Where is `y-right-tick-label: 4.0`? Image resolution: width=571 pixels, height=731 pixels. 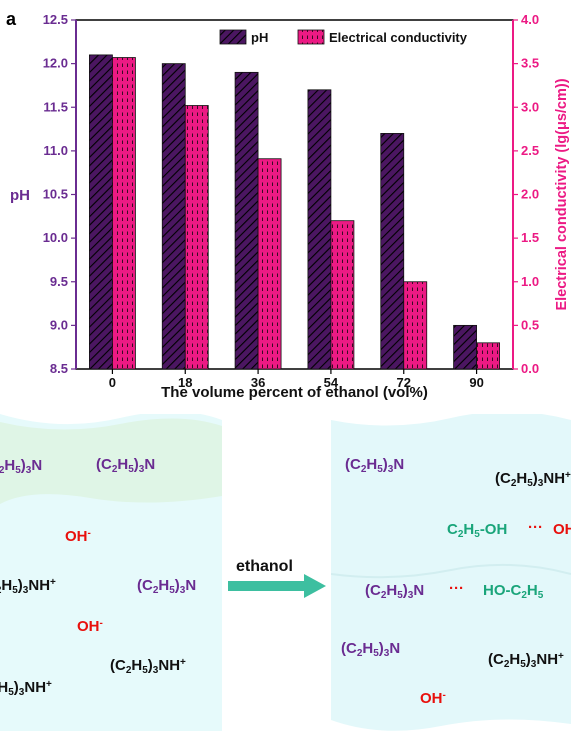 y-right-tick-label: 4.0 is located at coordinates (530, 19).